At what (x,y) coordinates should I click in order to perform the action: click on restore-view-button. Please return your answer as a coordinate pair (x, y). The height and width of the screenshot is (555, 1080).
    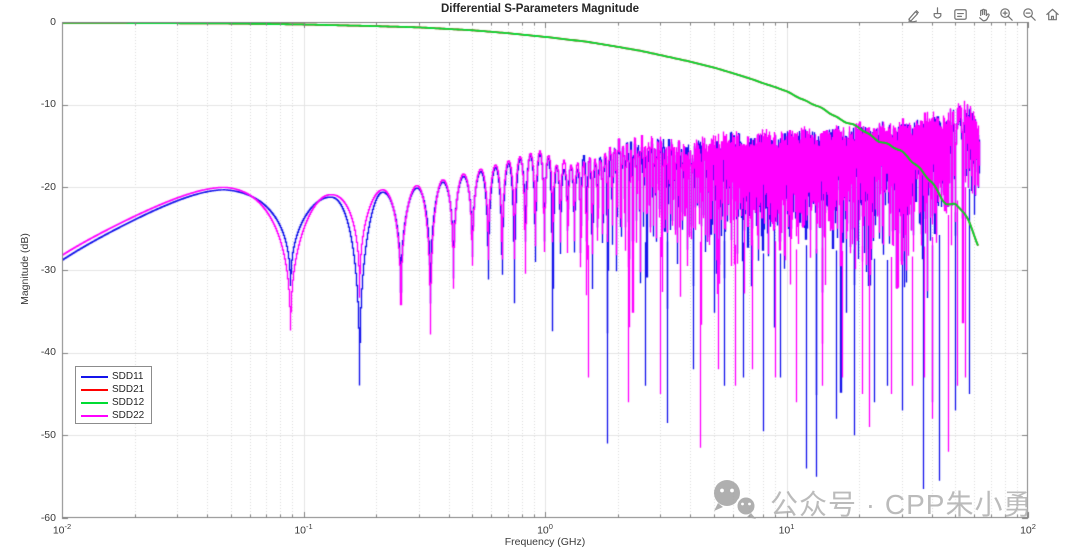
    Looking at the image, I should click on (1052, 14).